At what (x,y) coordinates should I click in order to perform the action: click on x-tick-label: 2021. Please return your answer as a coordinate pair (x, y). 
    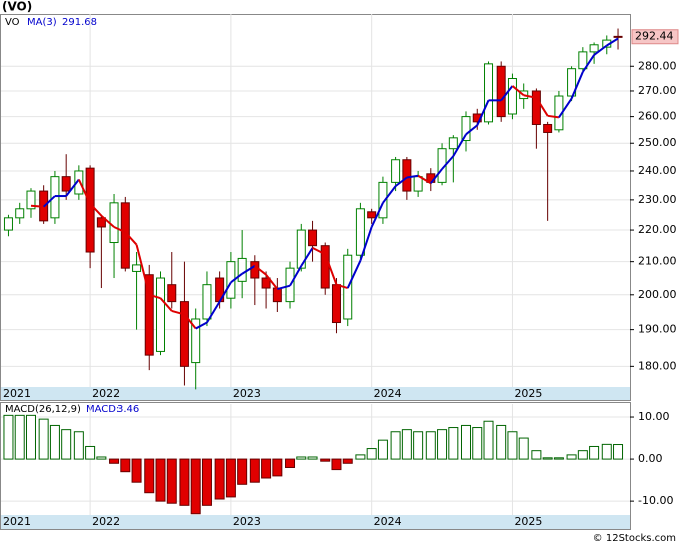
    Looking at the image, I should click on (17, 521).